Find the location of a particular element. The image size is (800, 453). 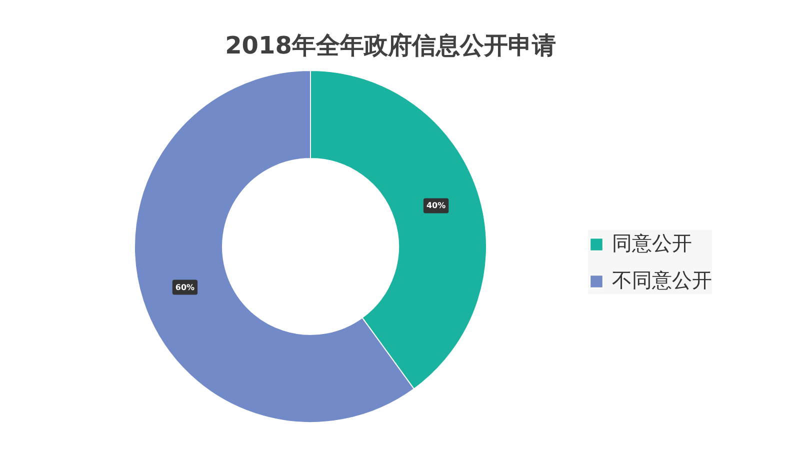

legend-label: 同意公开 is located at coordinates (652, 243).